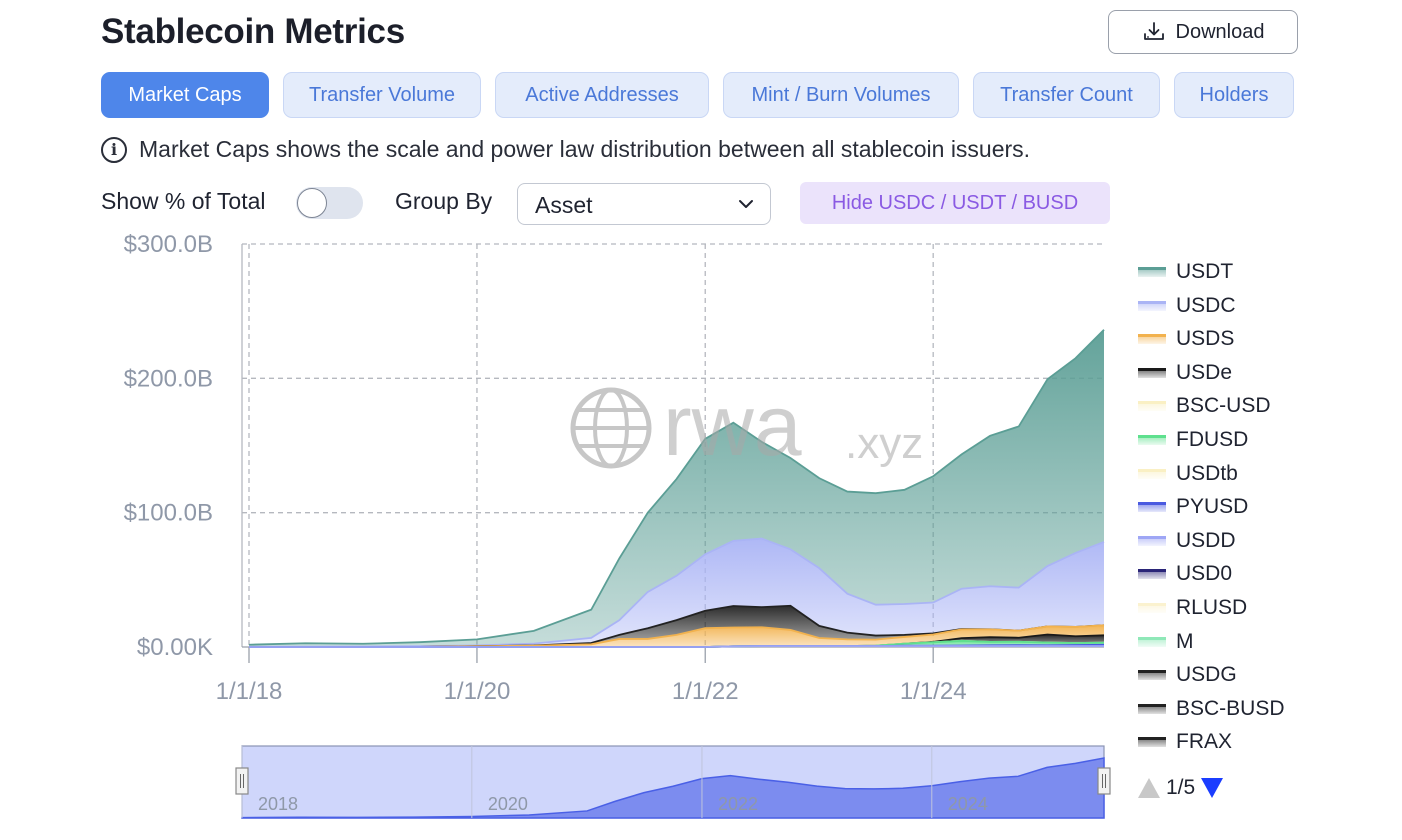 The height and width of the screenshot is (840, 1402). I want to click on watermark-text: rwa, so click(732, 426).